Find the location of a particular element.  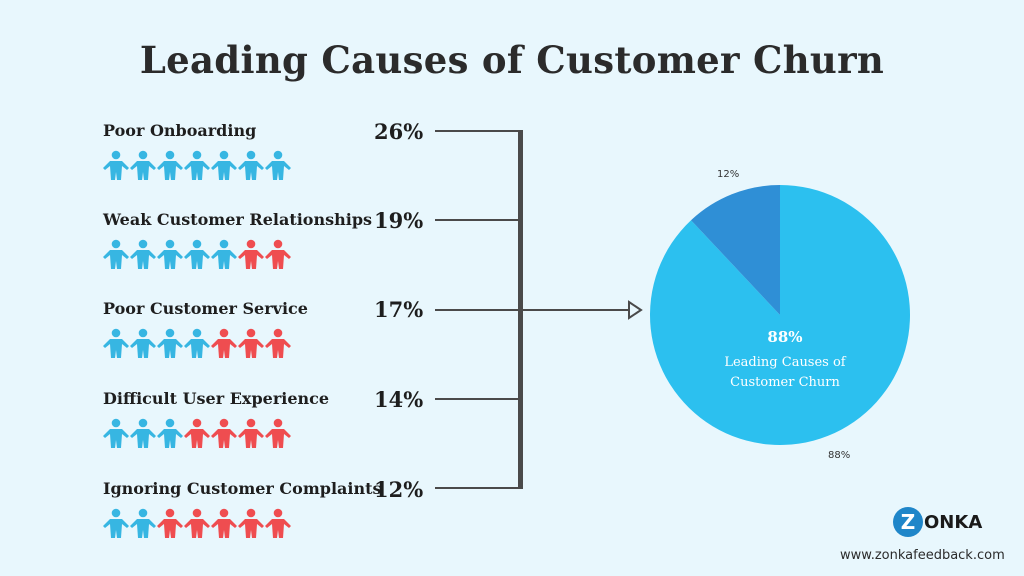

pie-center-label-line: Customer Churn is located at coordinates (785, 382).